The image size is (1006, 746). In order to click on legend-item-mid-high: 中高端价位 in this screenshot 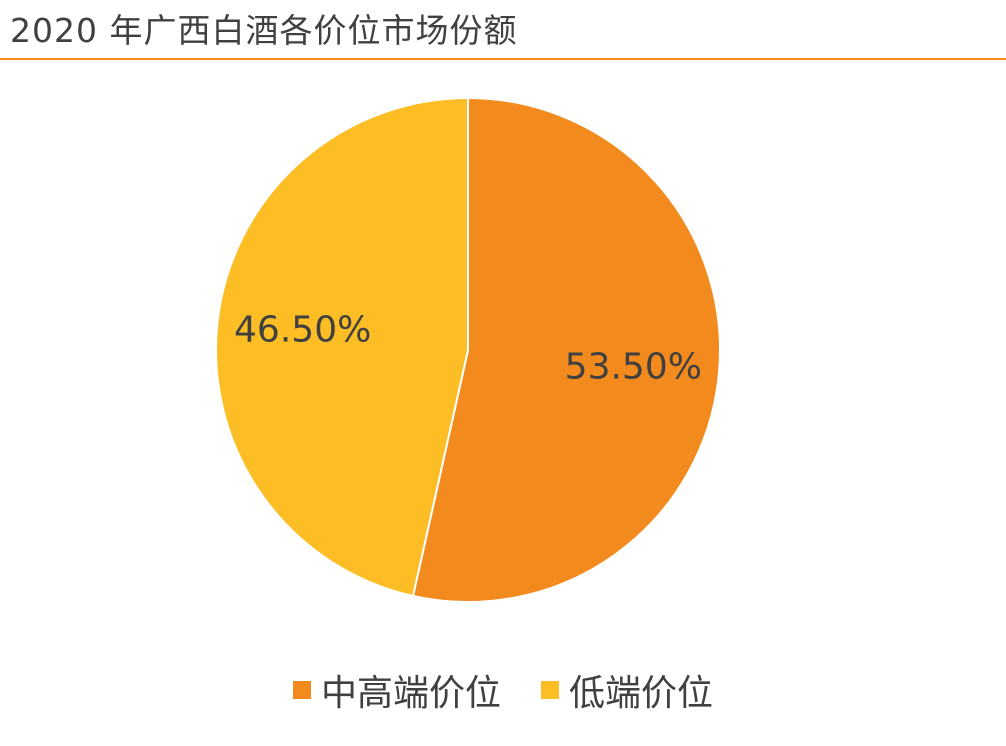, I will do `click(396, 690)`.